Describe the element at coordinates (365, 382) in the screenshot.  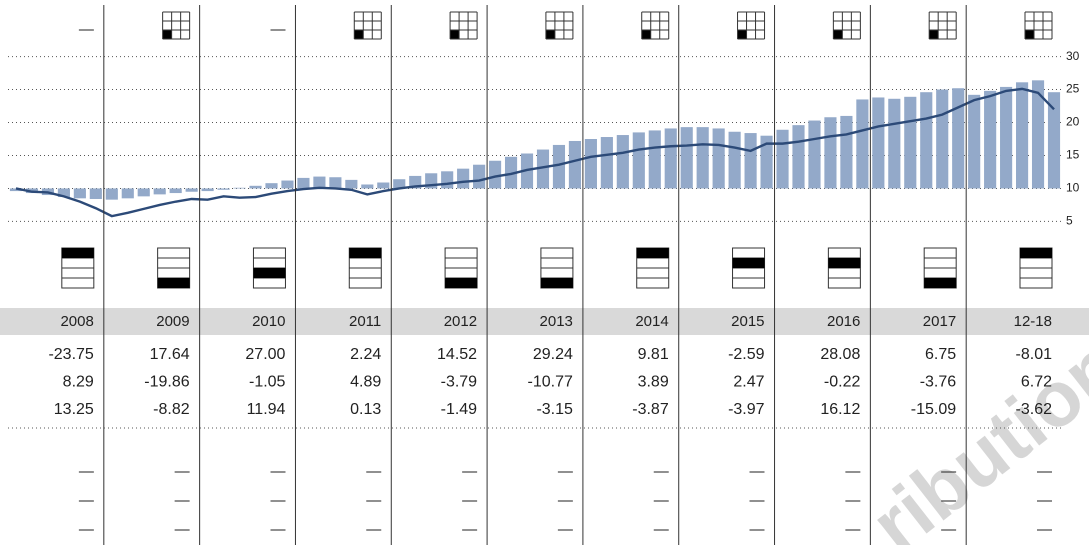
I see `cell: 4.89` at that location.